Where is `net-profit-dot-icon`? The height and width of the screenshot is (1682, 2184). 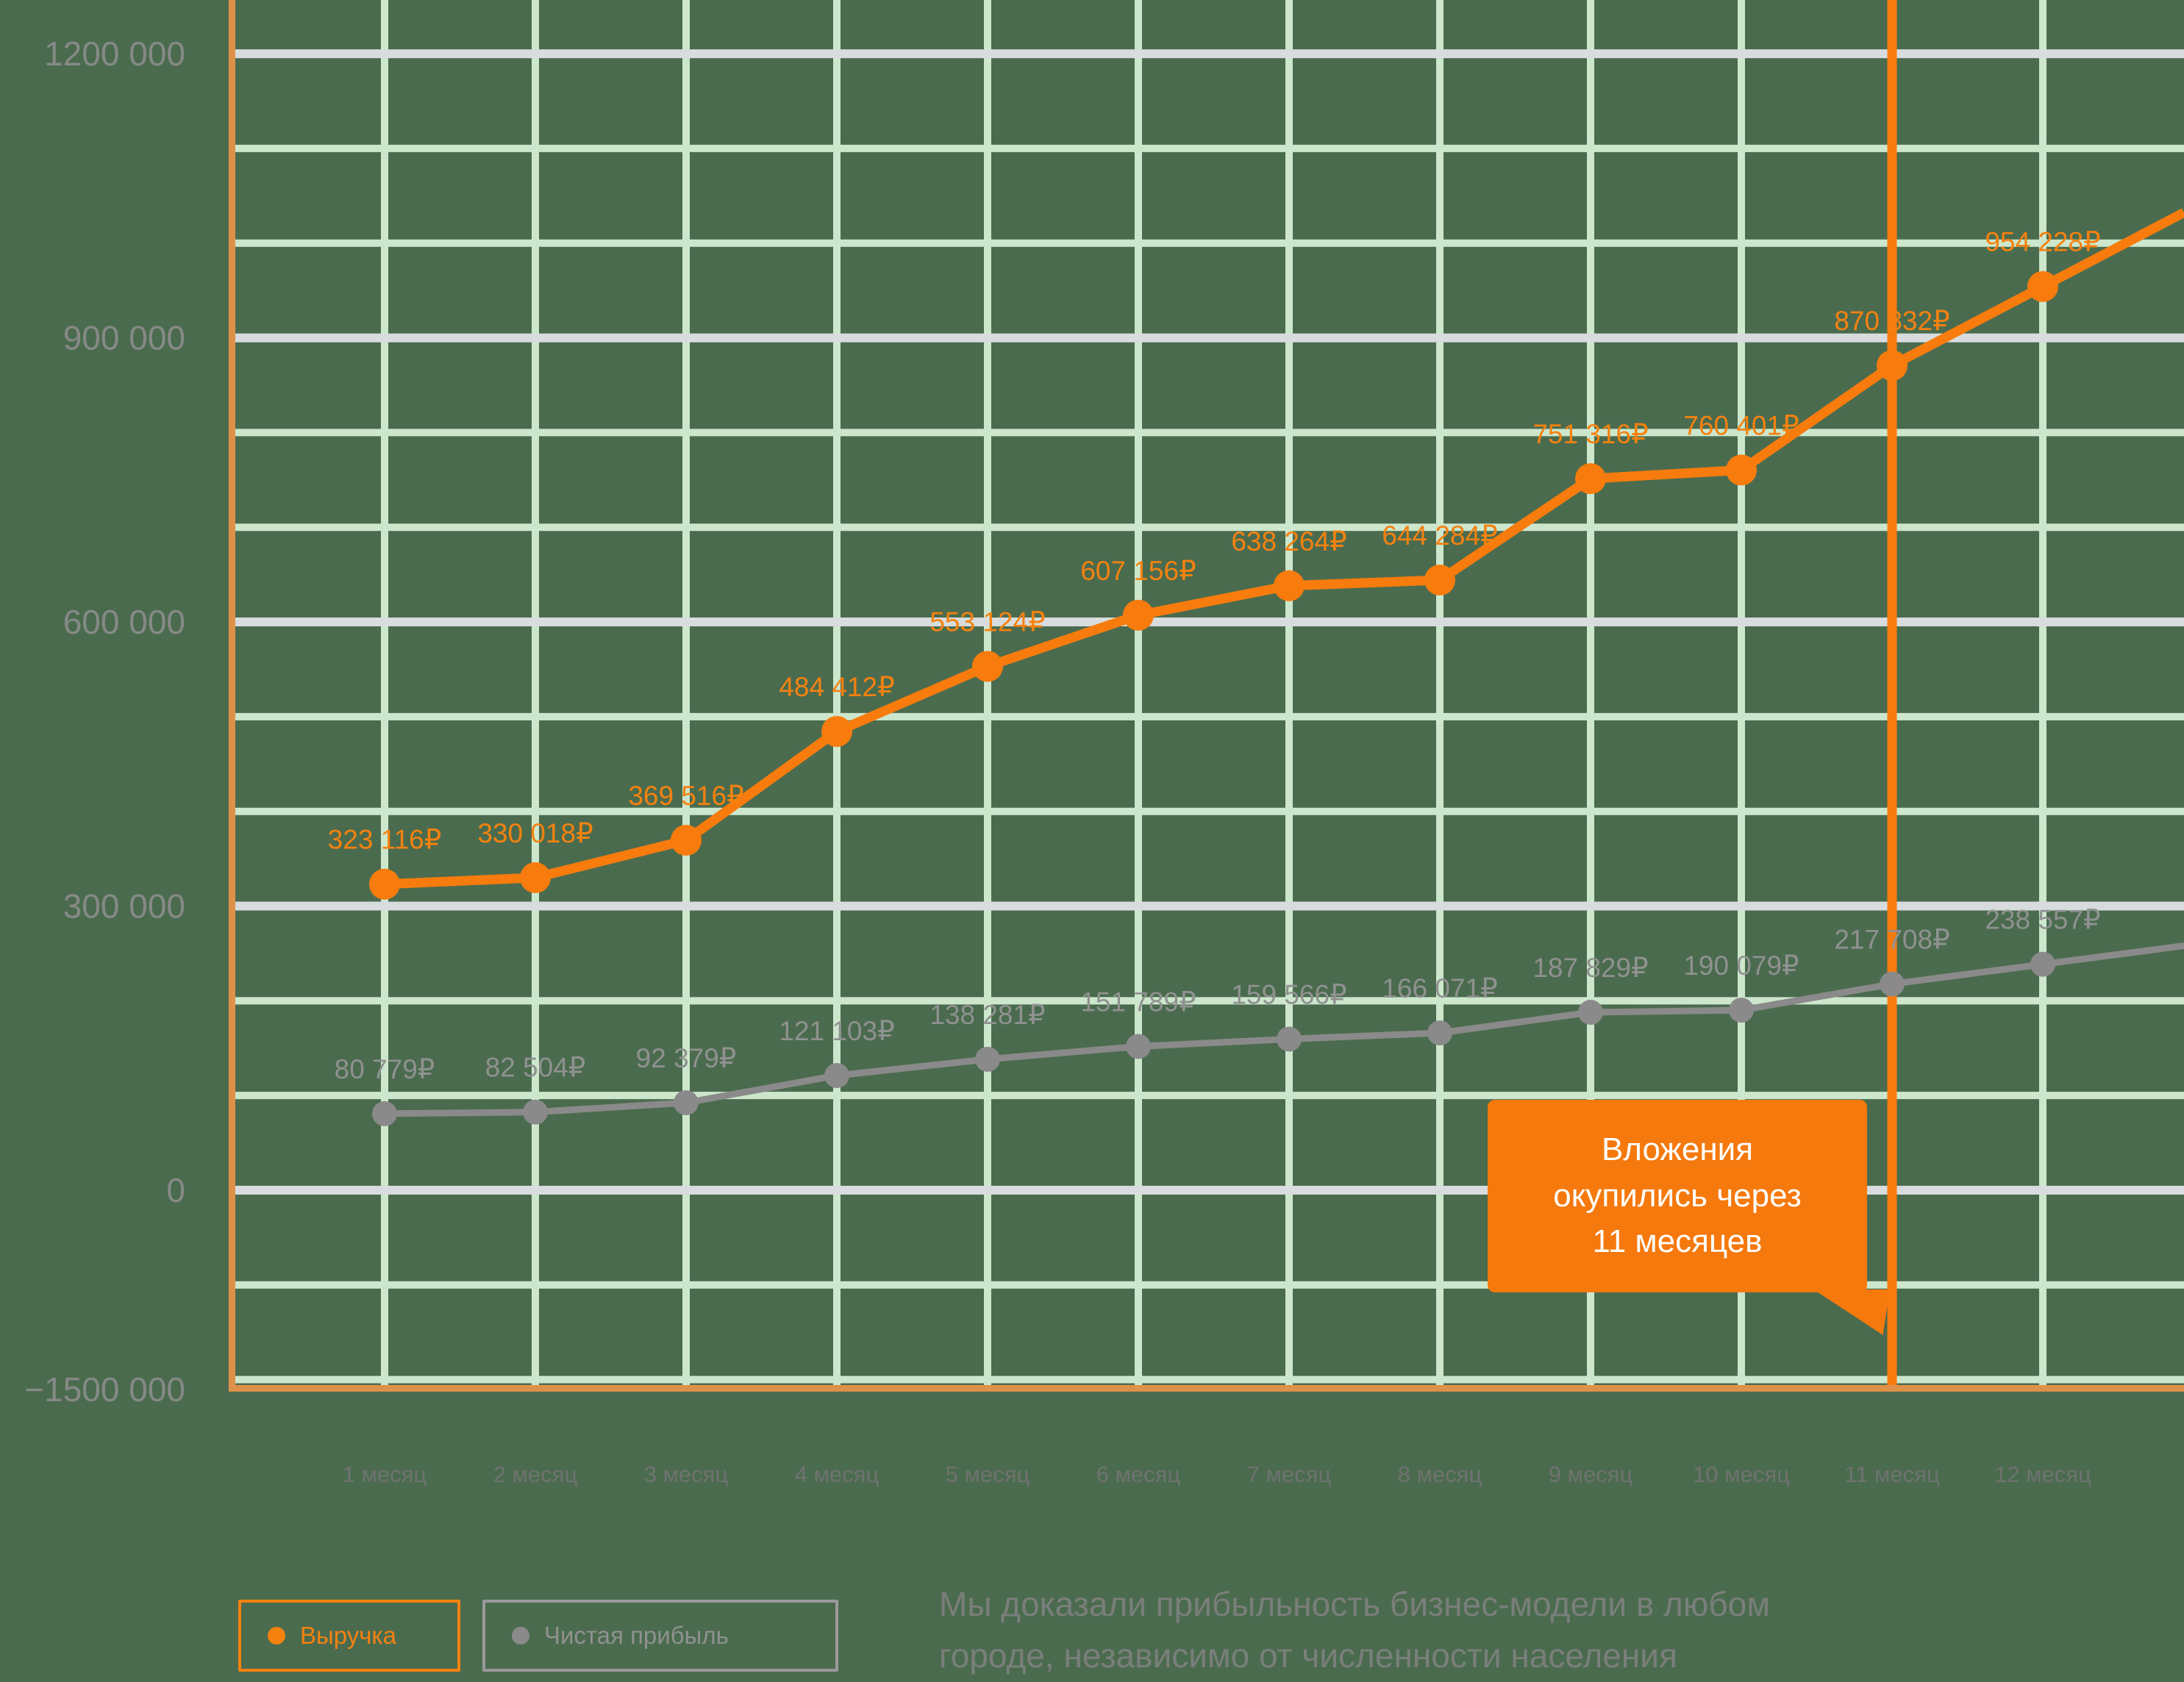 net-profit-dot-icon is located at coordinates (520, 1636).